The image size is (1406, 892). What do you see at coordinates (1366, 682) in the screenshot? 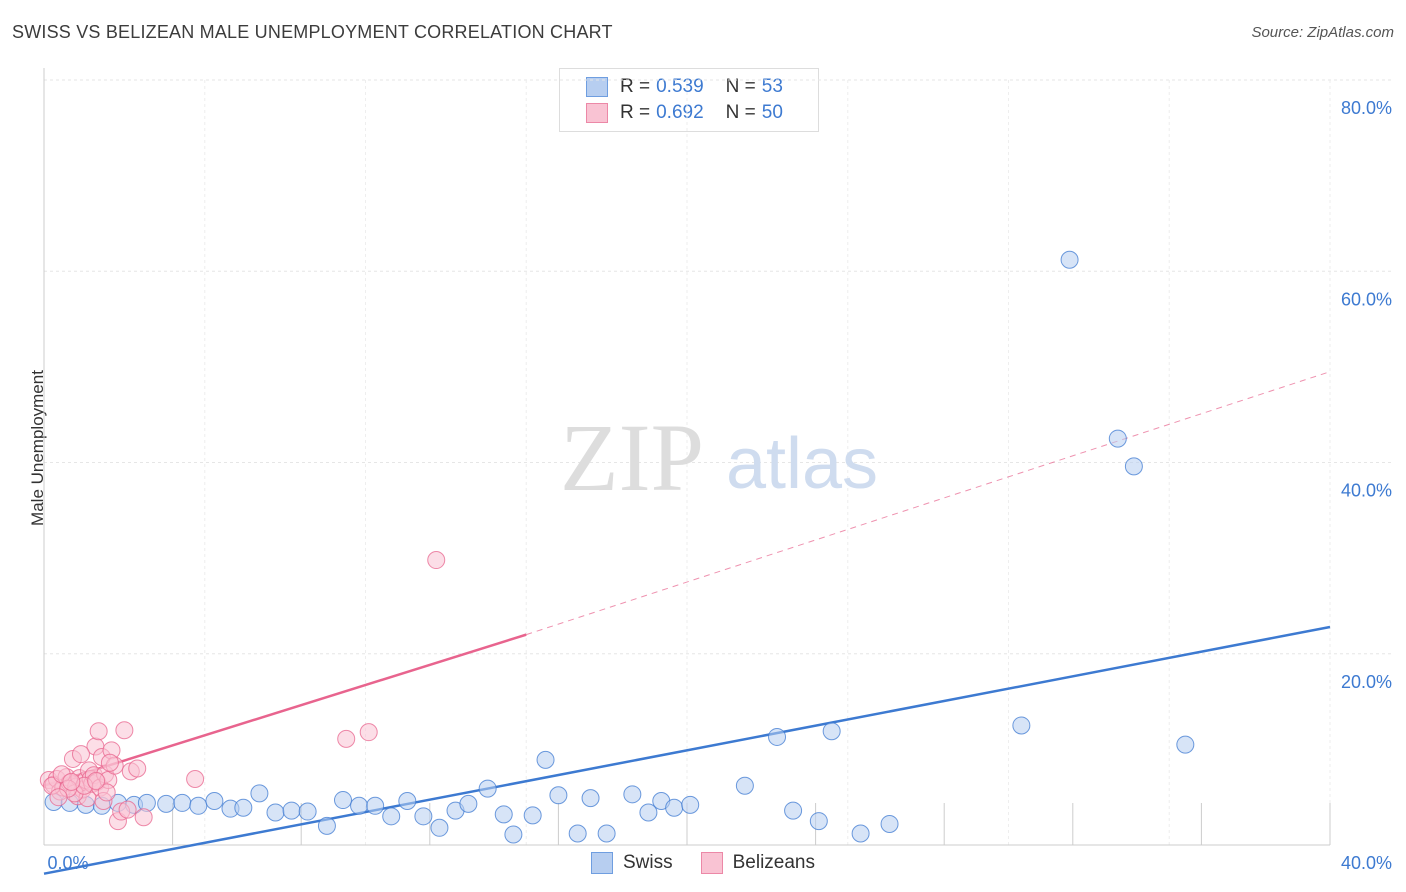
I see `y-tick-label: 20.0%` at bounding box center [1366, 682].